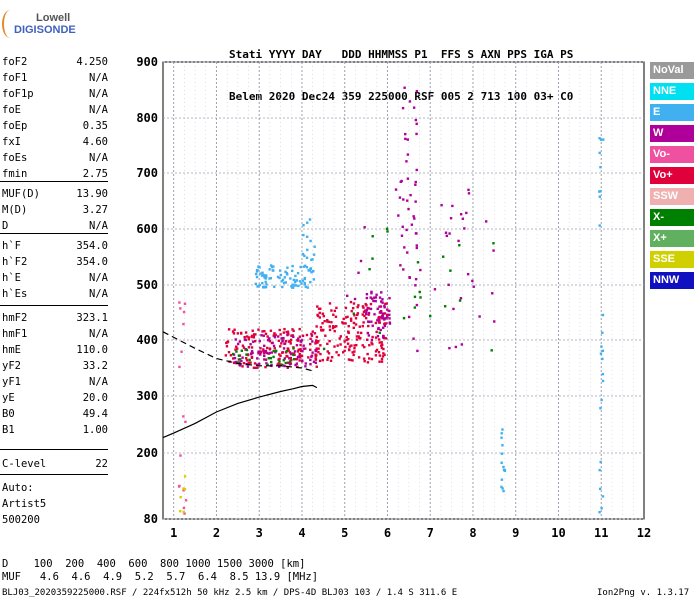  I want to click on param-key: M(D), so click(15, 210).